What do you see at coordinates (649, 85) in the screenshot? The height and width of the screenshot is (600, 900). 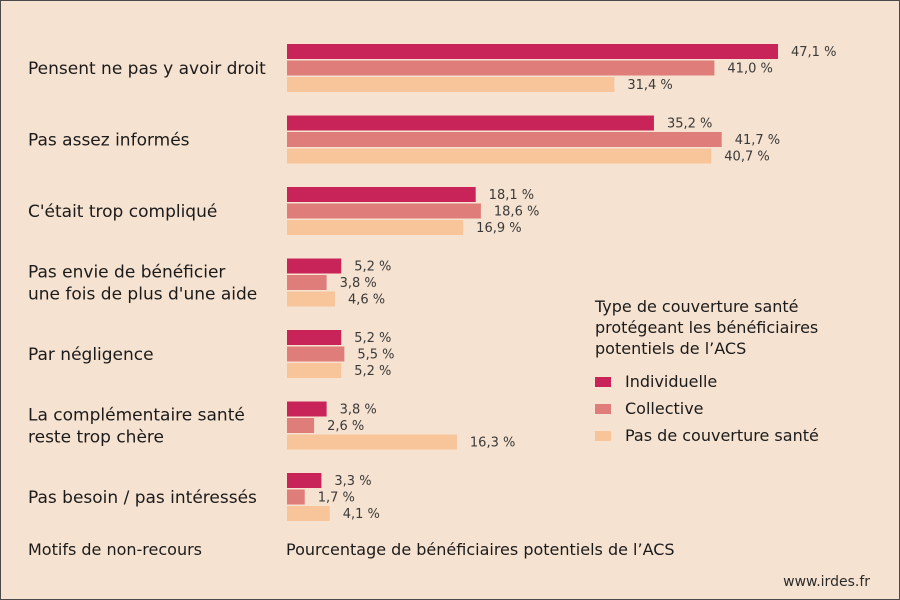 I see `data-label: 31,4 %` at bounding box center [649, 85].